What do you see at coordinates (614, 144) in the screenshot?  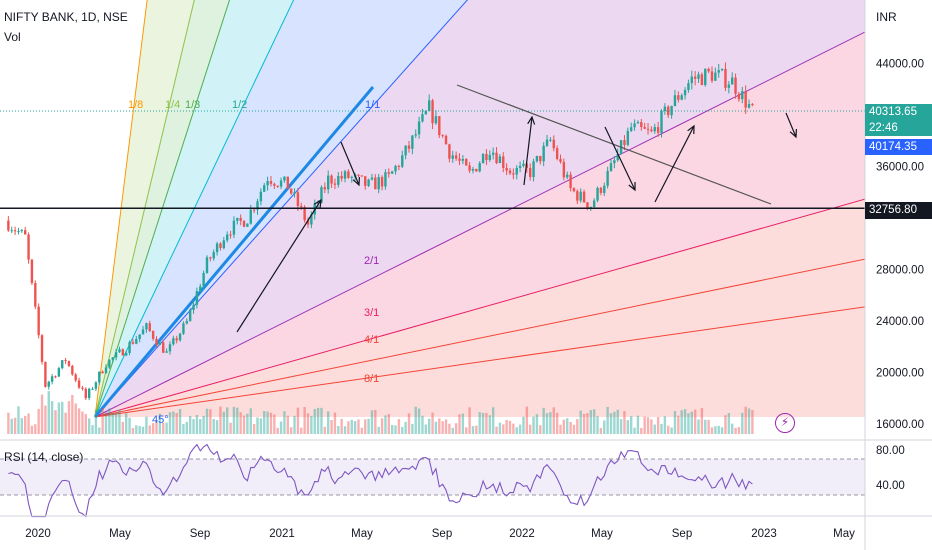 I see `trendline` at bounding box center [614, 144].